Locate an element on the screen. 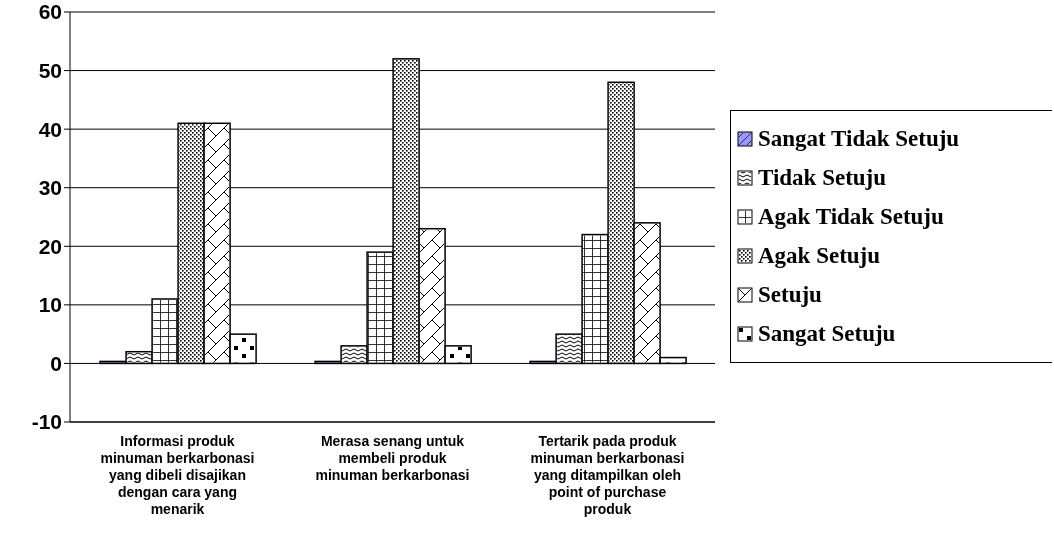  legend-label: Tidak Setuju is located at coordinates (822, 177).